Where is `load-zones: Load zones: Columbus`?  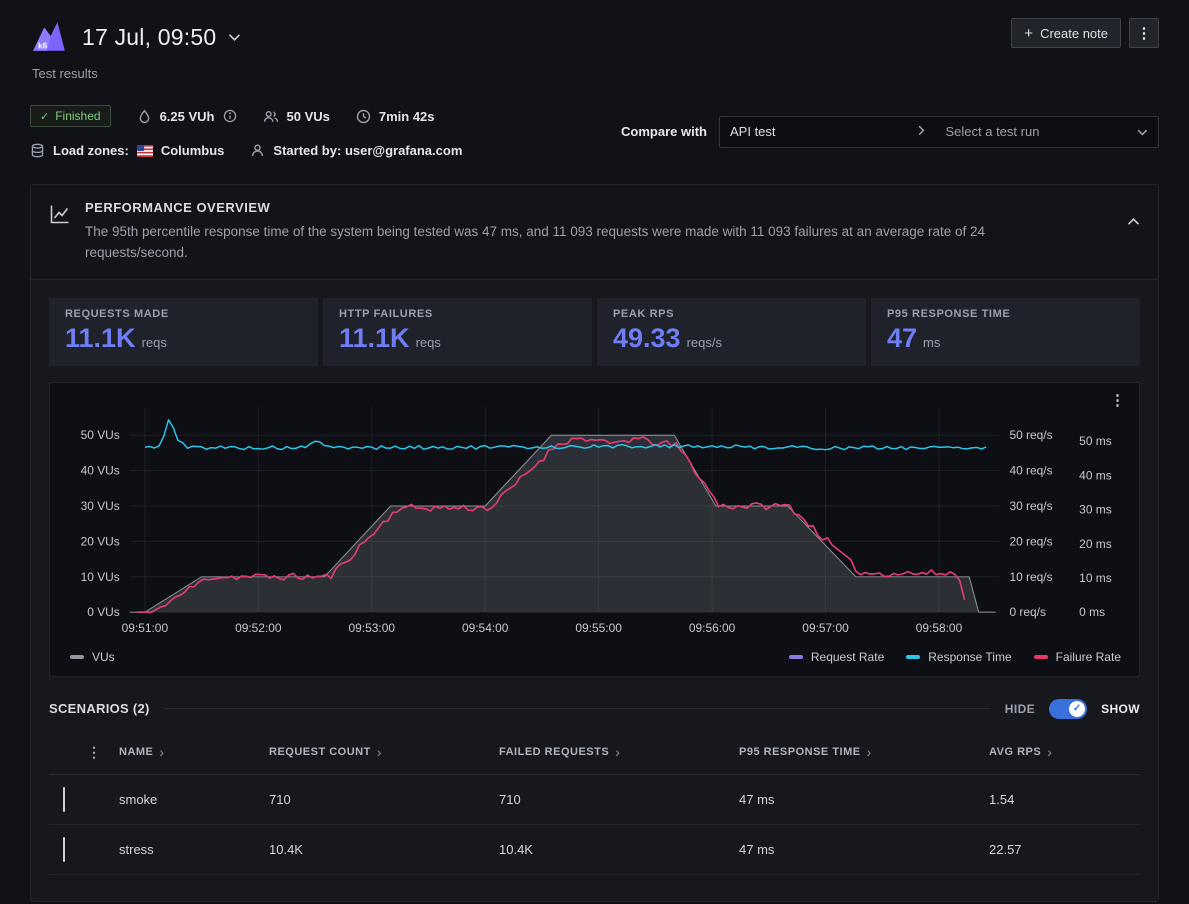
load-zones: Load zones: Columbus is located at coordinates (127, 150).